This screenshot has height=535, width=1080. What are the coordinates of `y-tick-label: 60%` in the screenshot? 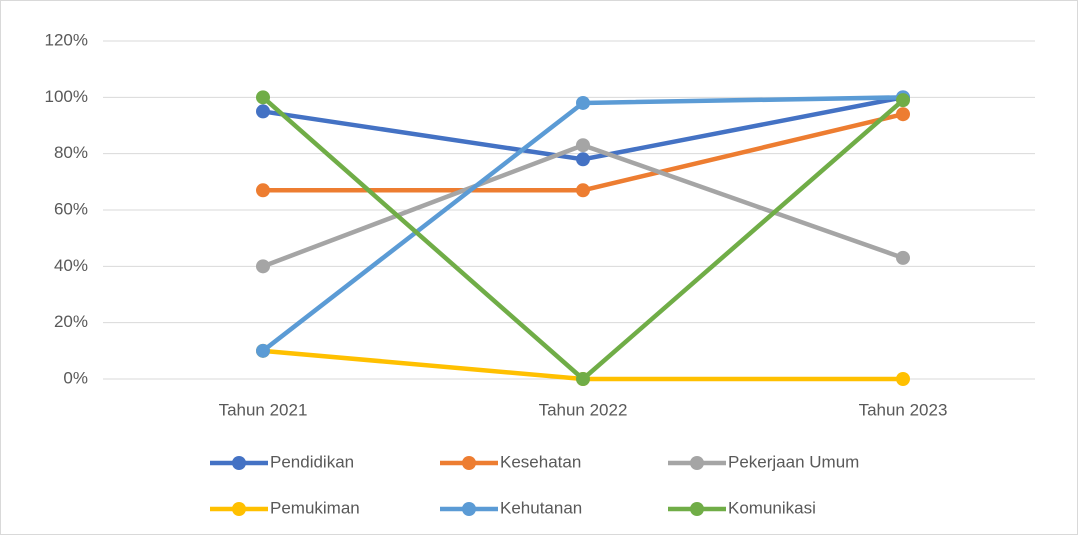 It's located at (71, 208).